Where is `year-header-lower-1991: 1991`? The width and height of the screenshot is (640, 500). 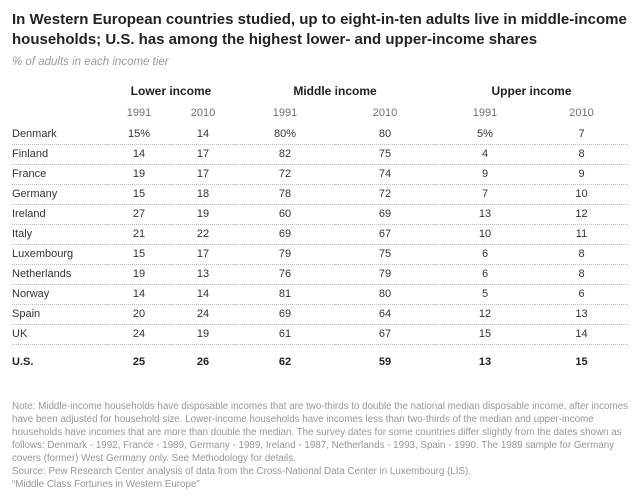
year-header-lower-1991: 1991 is located at coordinates (139, 112).